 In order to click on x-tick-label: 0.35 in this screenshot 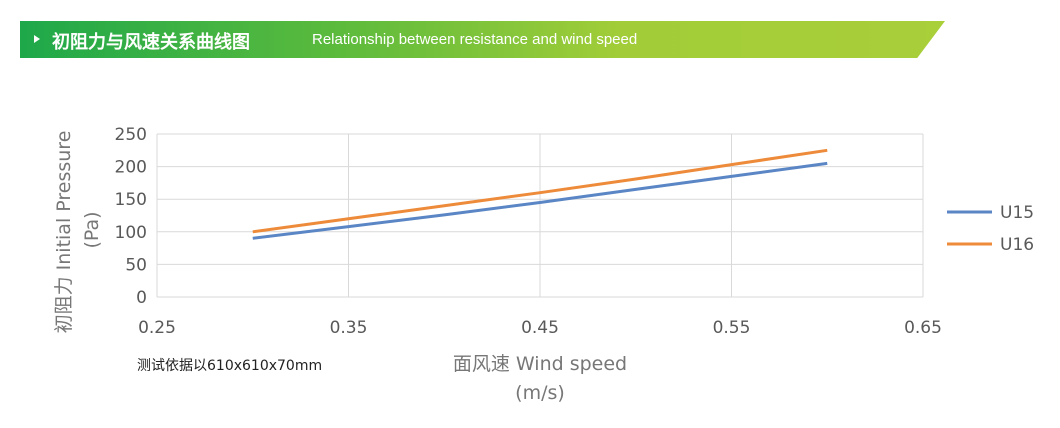, I will do `click(349, 328)`.